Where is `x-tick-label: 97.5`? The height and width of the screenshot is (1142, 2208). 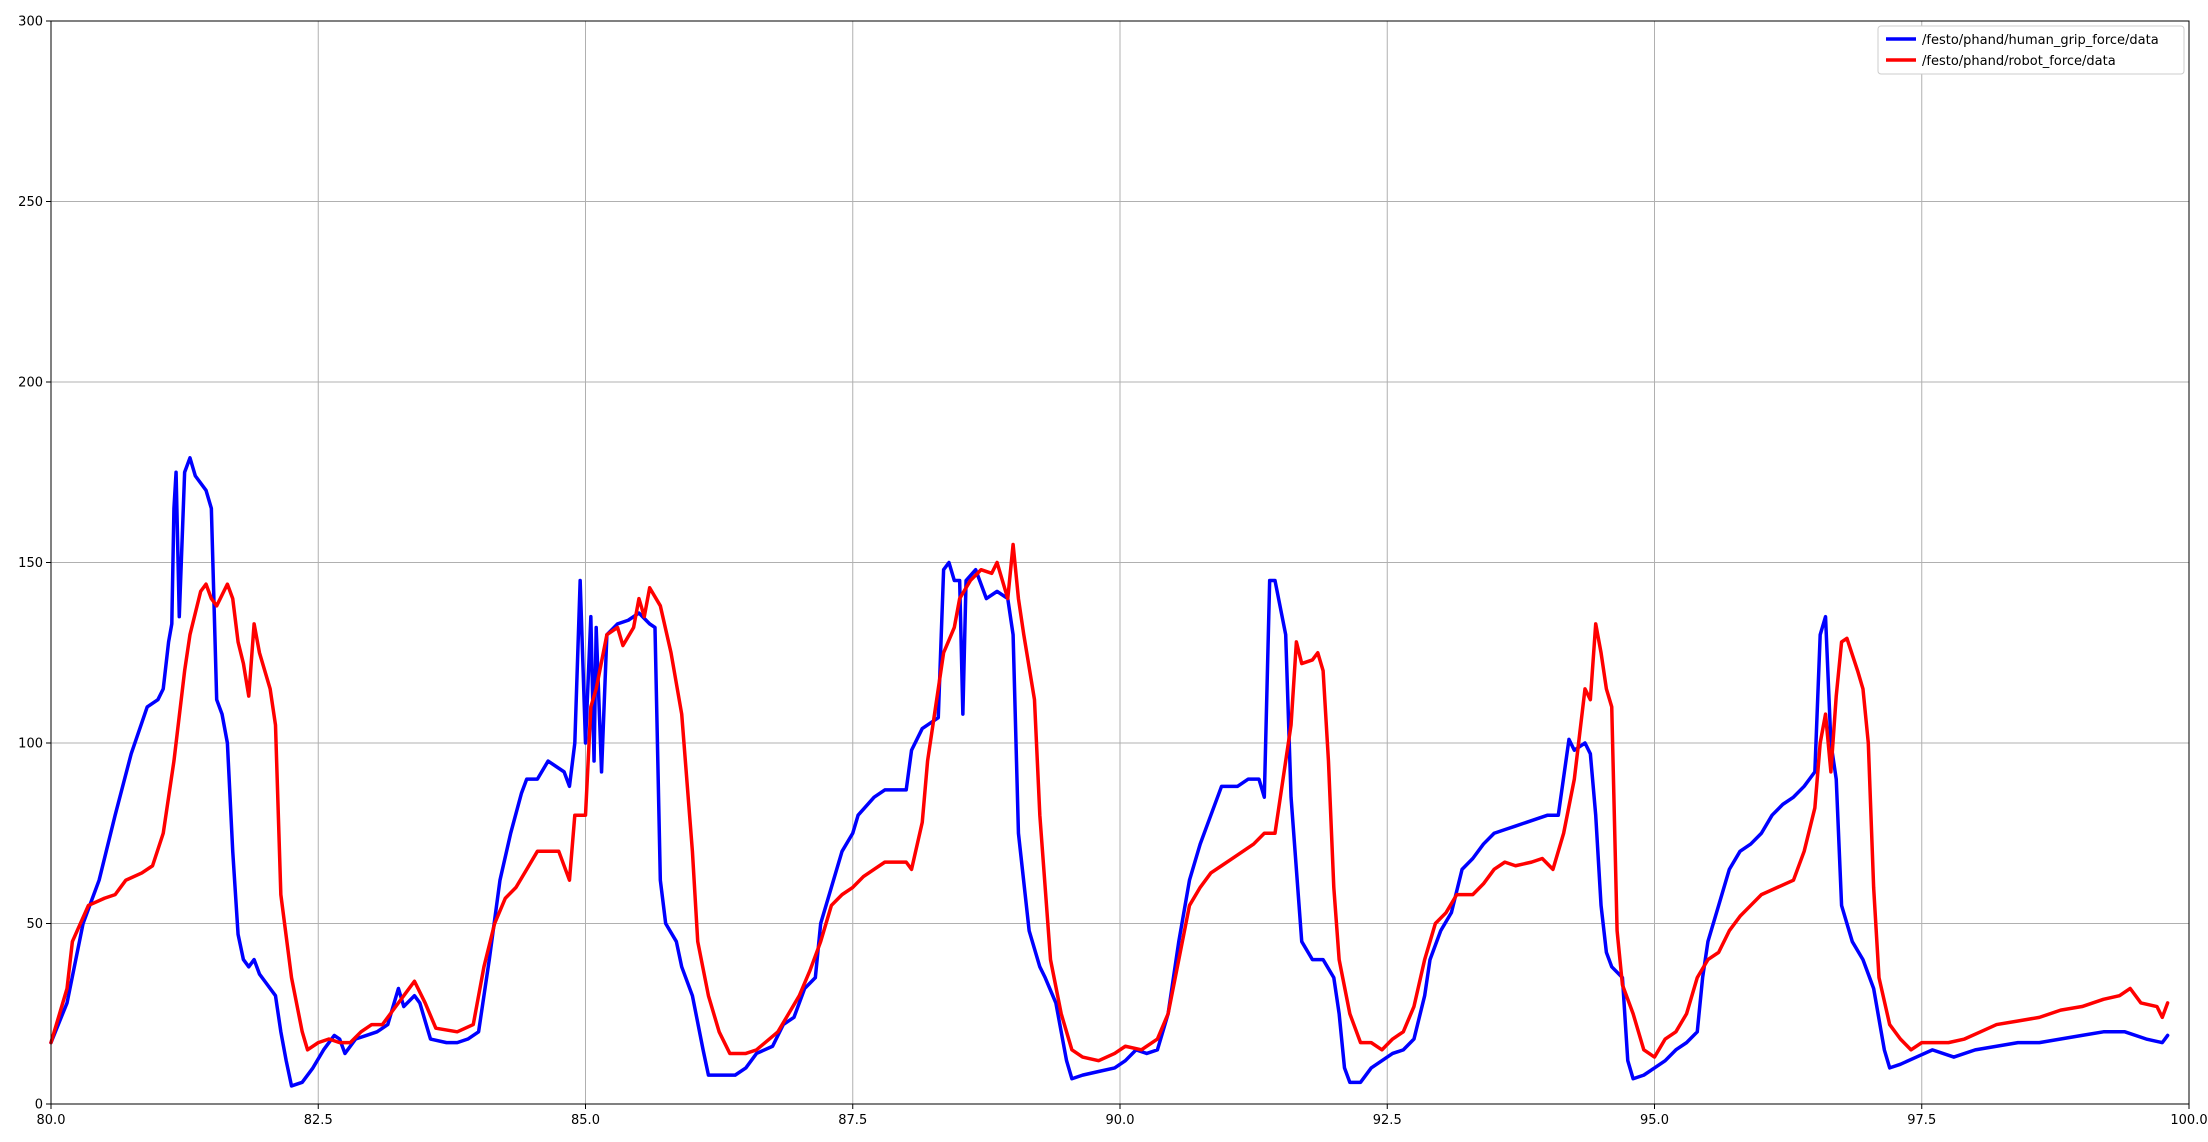 x-tick-label: 97.5 is located at coordinates (1921, 1120).